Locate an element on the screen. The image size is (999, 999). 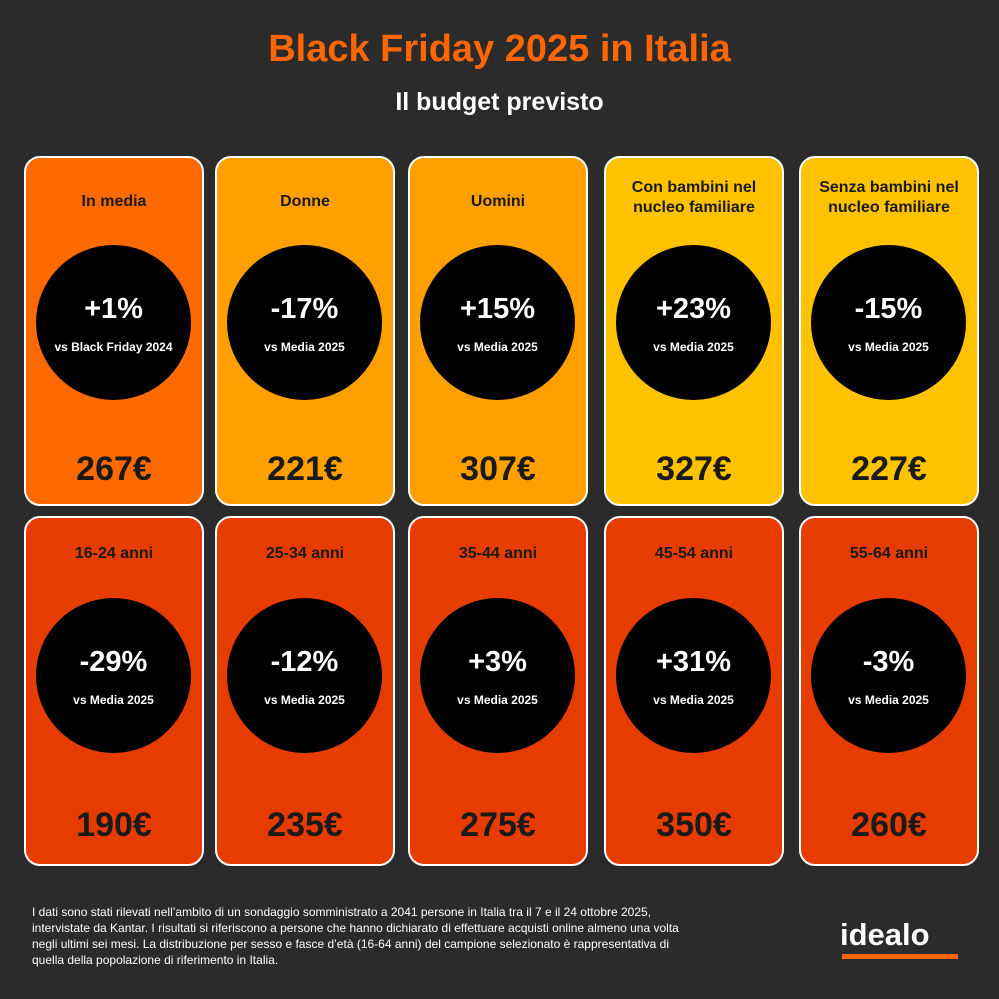
segment-card-average: In media +1% vs Black Friday 2024 267€ is located at coordinates (114, 331).